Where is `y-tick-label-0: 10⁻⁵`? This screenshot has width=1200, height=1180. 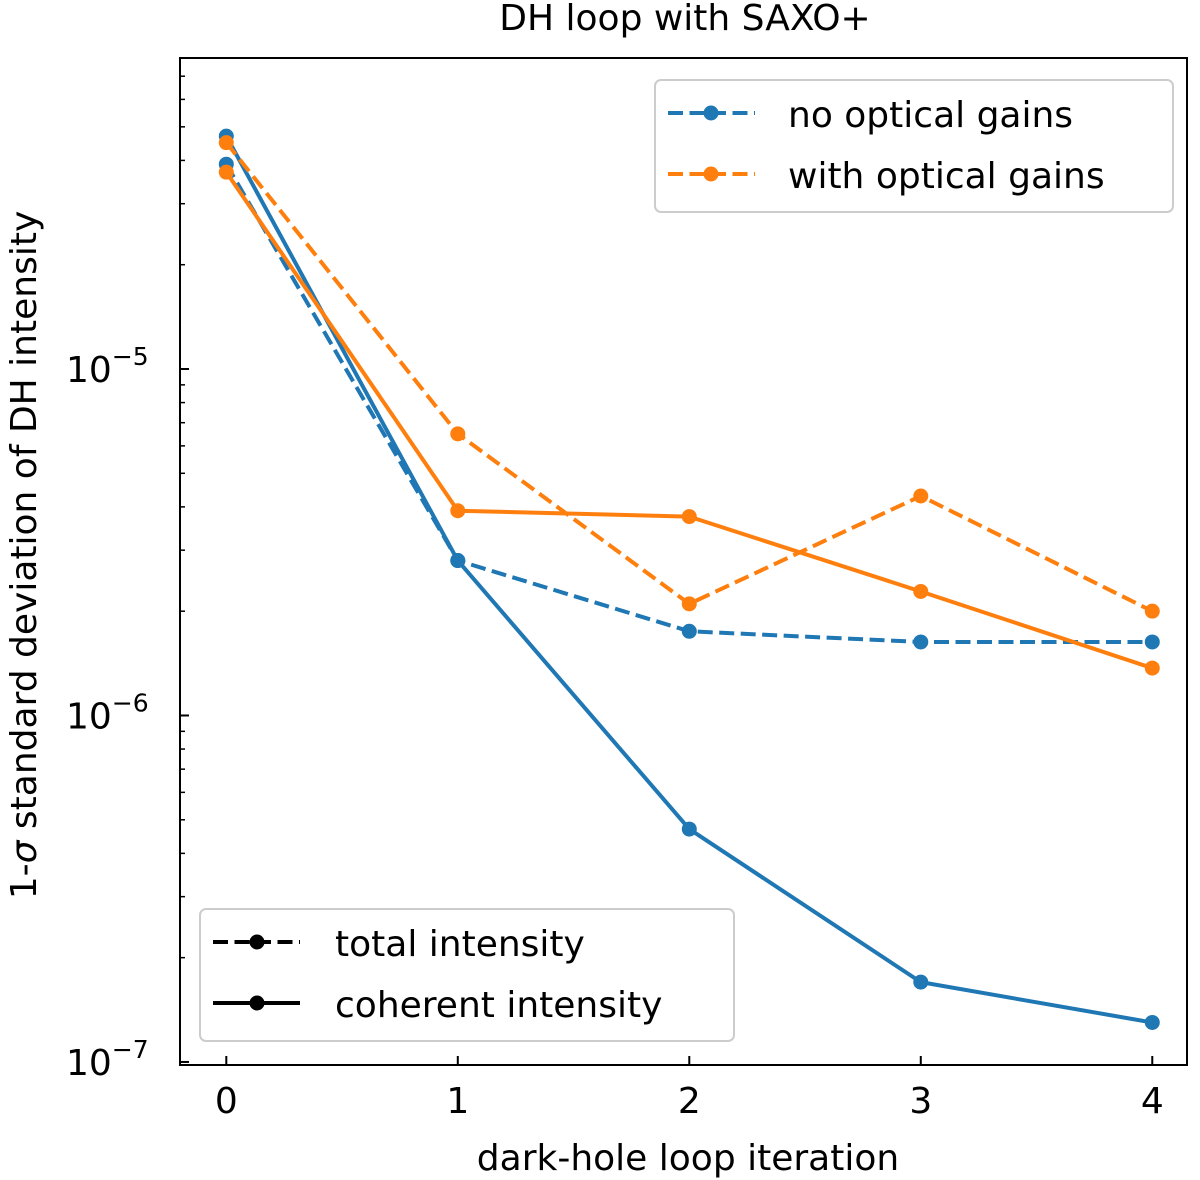
y-tick-label-0: 10⁻⁵ is located at coordinates (107, 366).